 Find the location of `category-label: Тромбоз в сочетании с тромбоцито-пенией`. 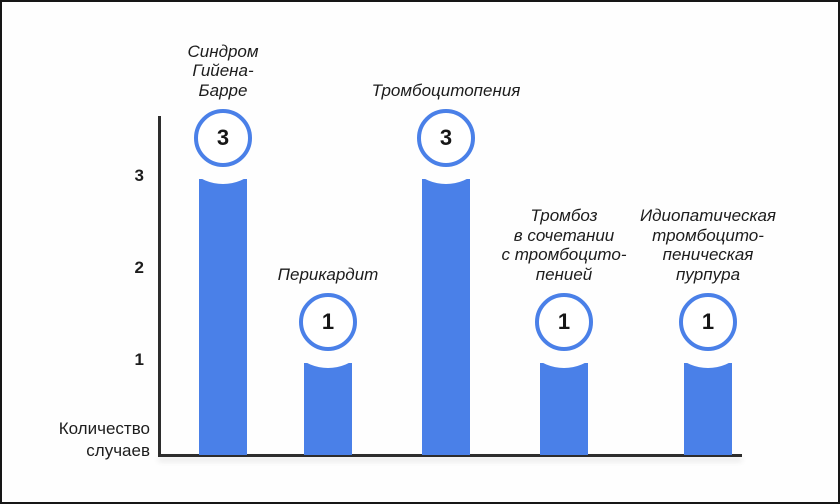

category-label: Тромбоз в сочетании с тромбоцито-пенией is located at coordinates (563, 245).